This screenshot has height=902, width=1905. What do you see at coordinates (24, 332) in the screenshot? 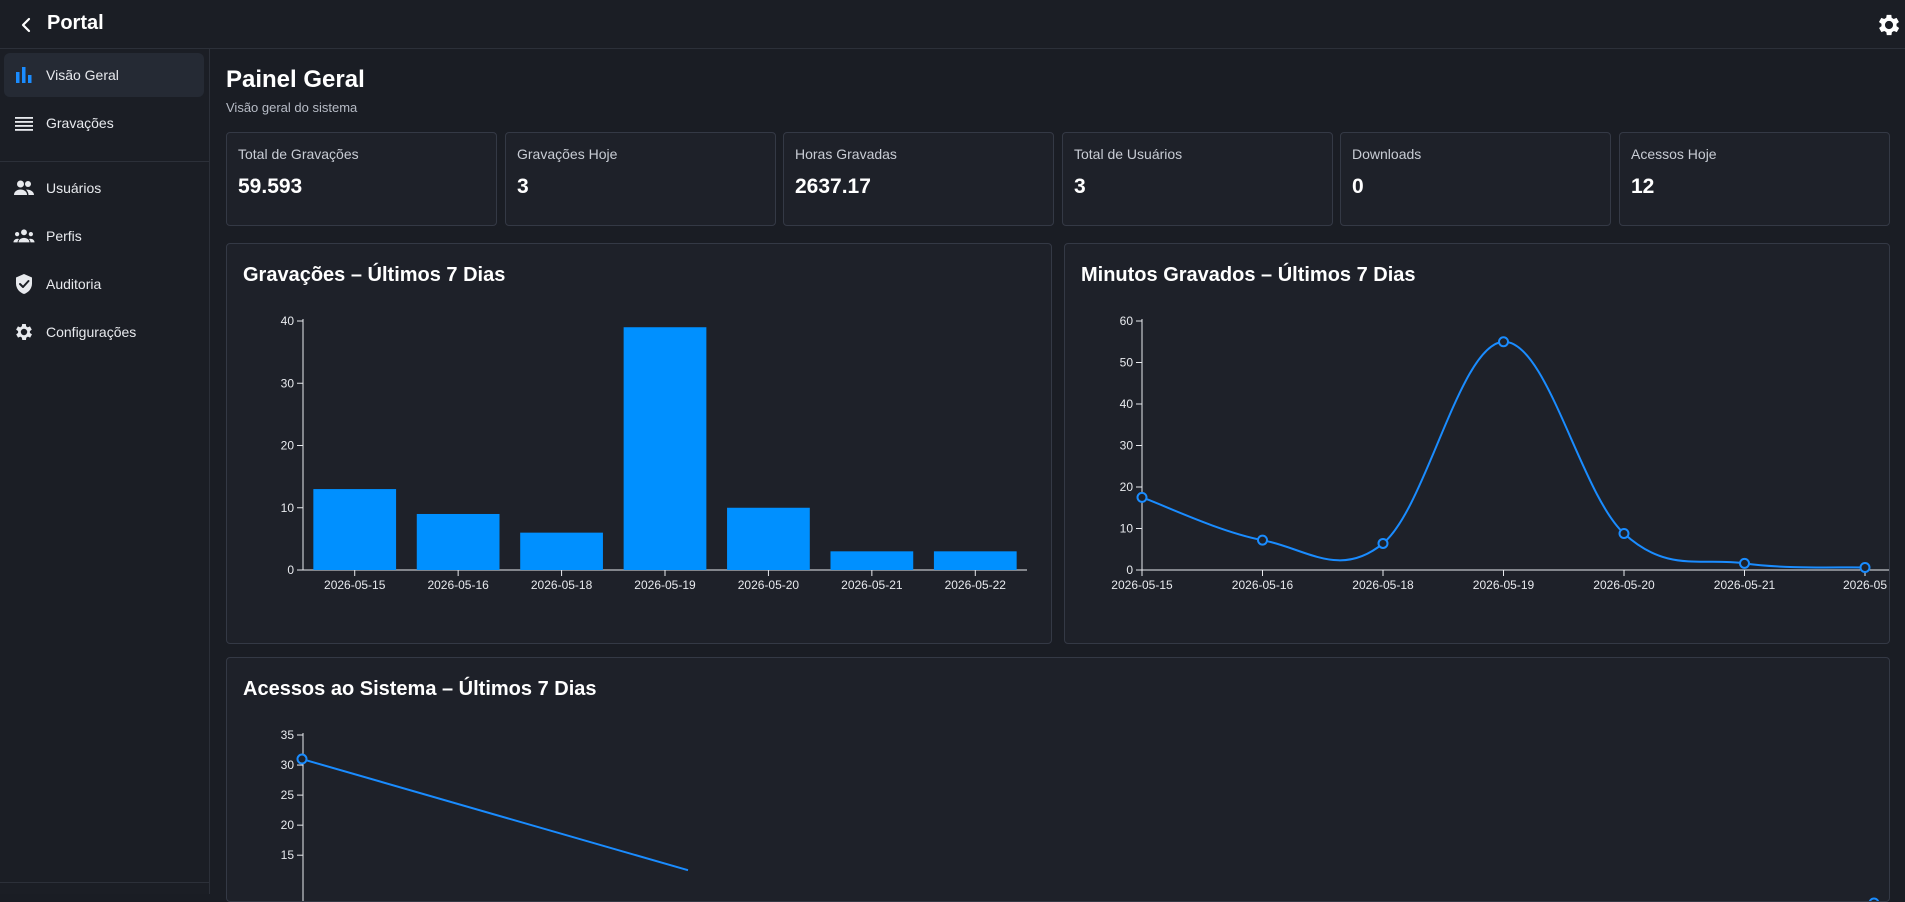
I see `settings-icon` at bounding box center [24, 332].